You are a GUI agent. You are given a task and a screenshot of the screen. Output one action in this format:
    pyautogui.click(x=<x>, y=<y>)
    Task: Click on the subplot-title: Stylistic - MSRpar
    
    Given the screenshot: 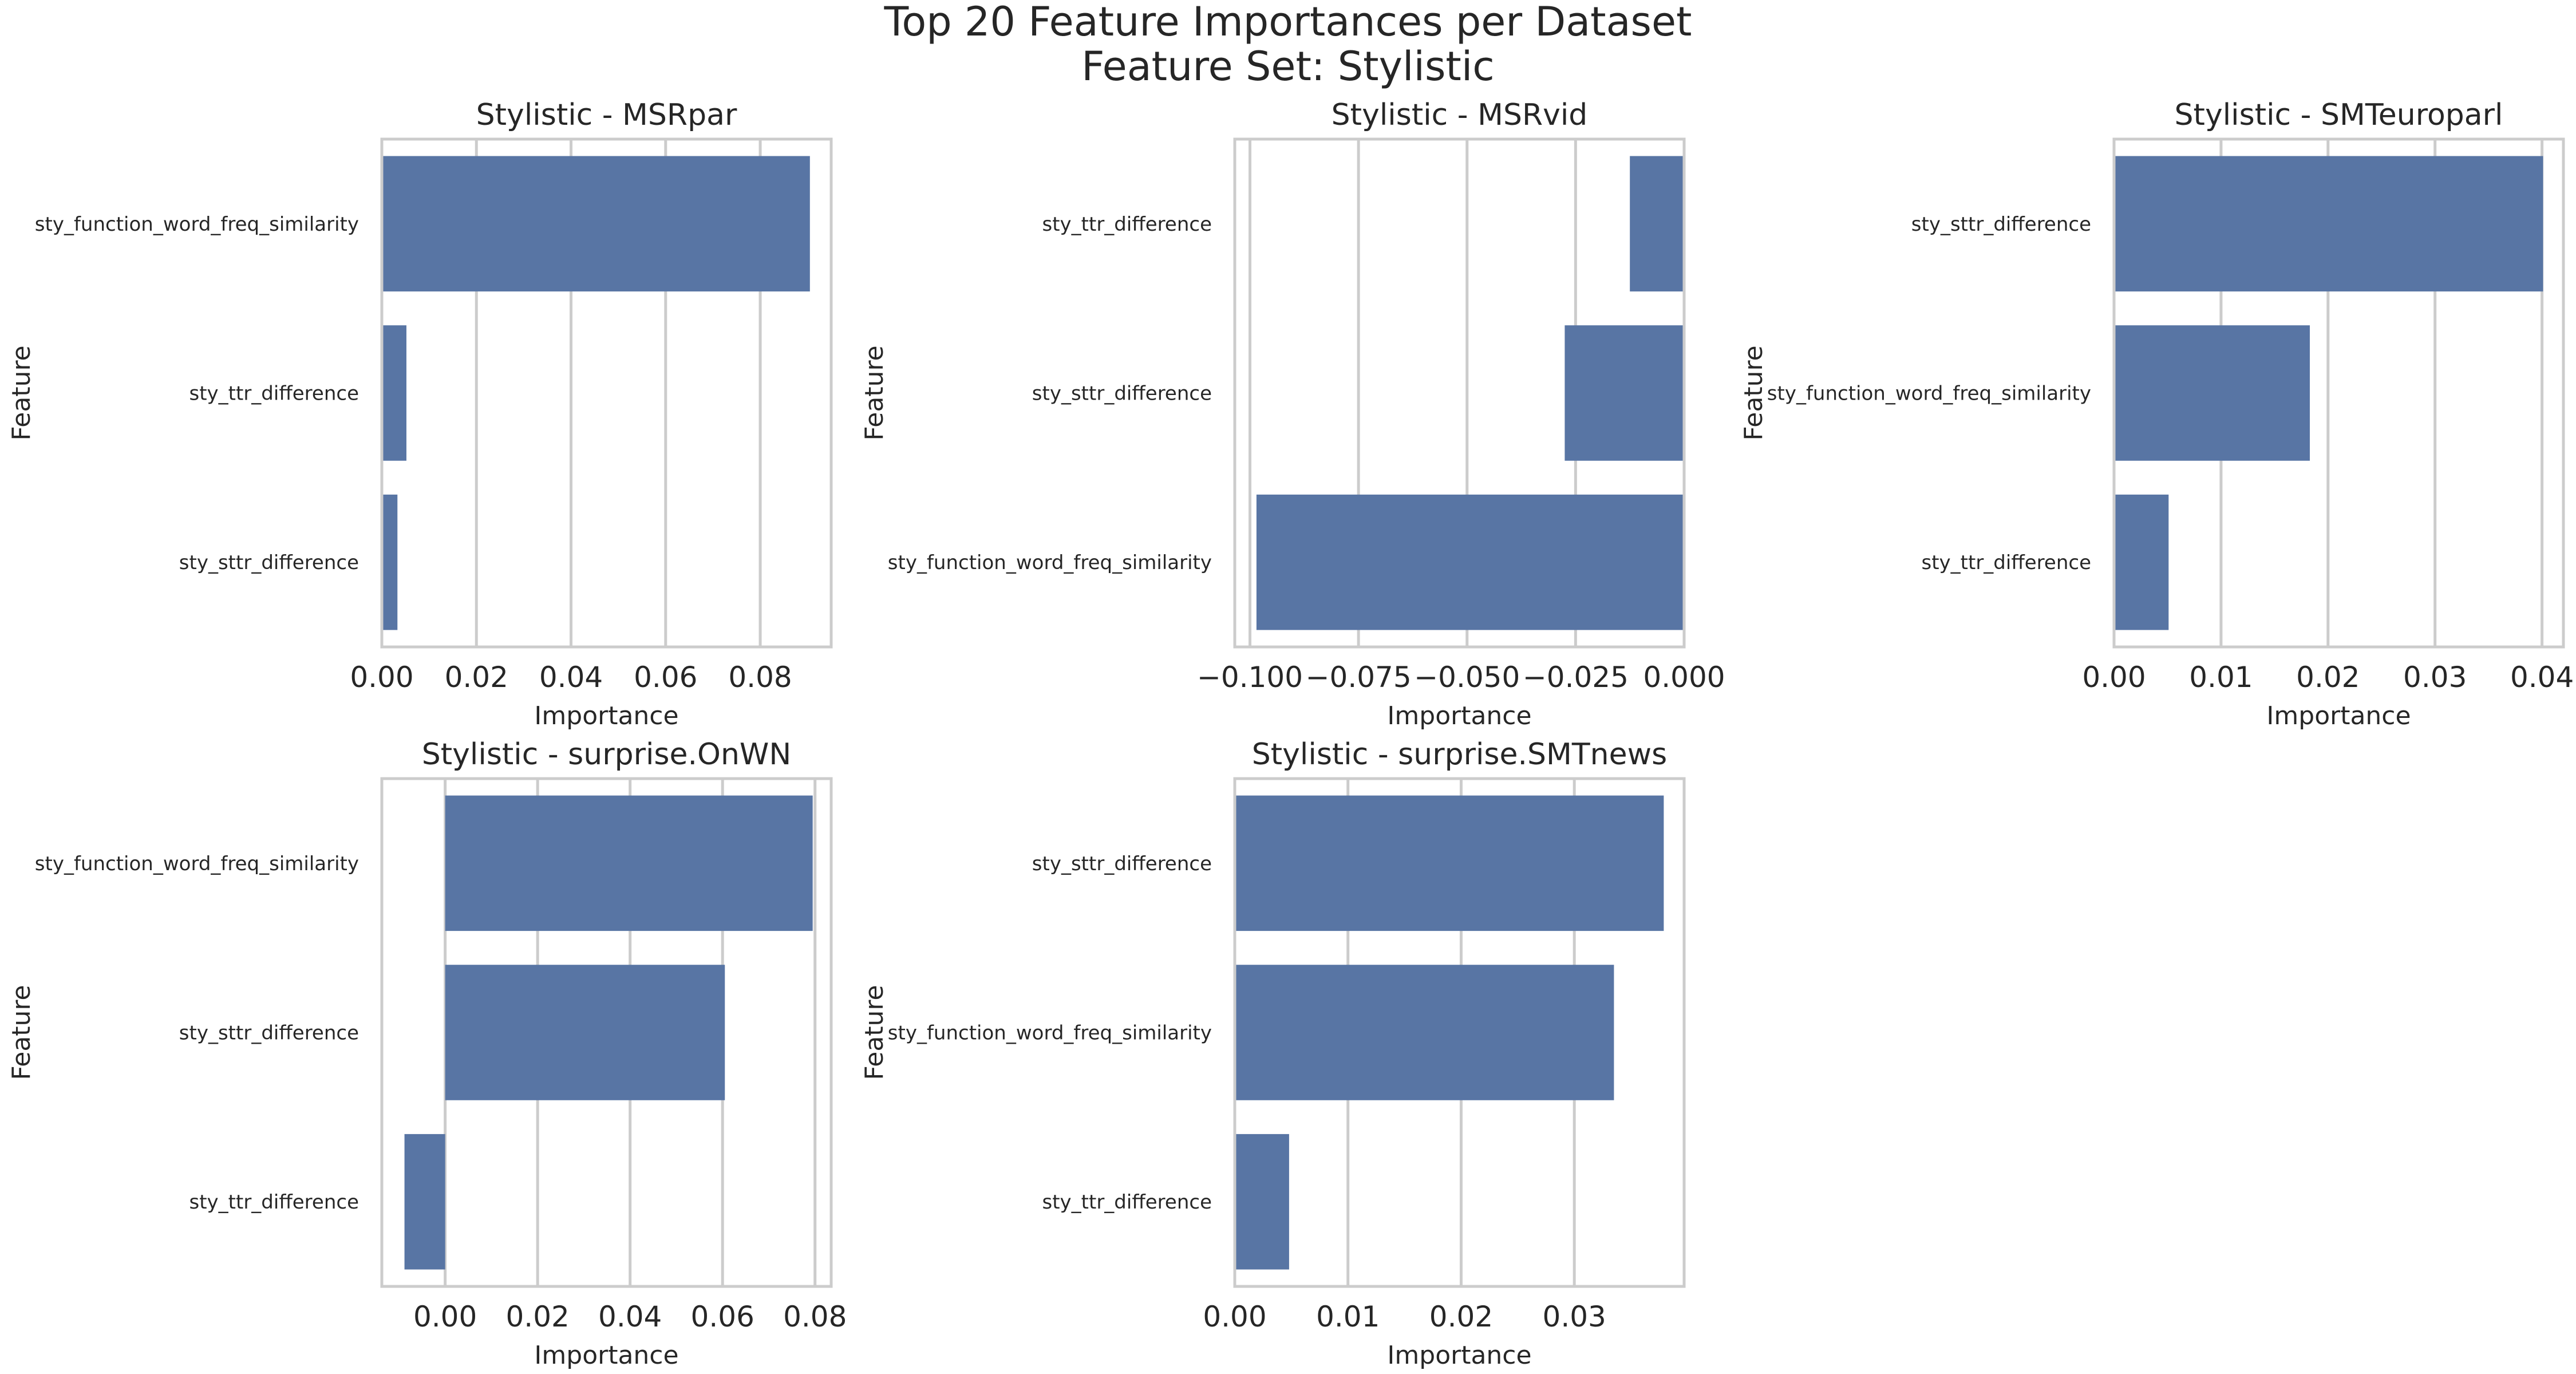 What is the action you would take?
    pyautogui.click(x=606, y=115)
    